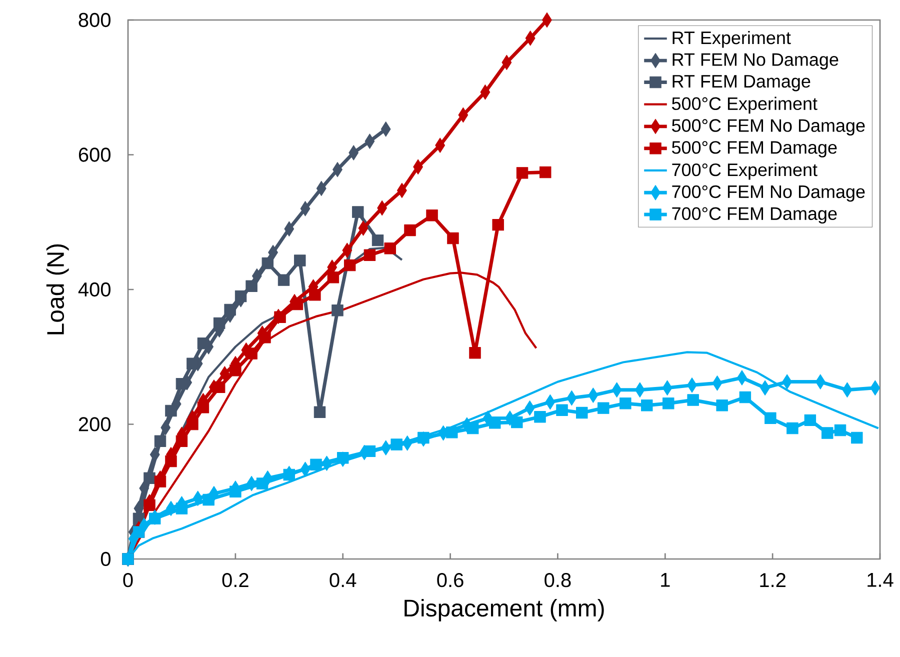  I want to click on legend-label: 500°C FEM Damage, so click(754, 149).